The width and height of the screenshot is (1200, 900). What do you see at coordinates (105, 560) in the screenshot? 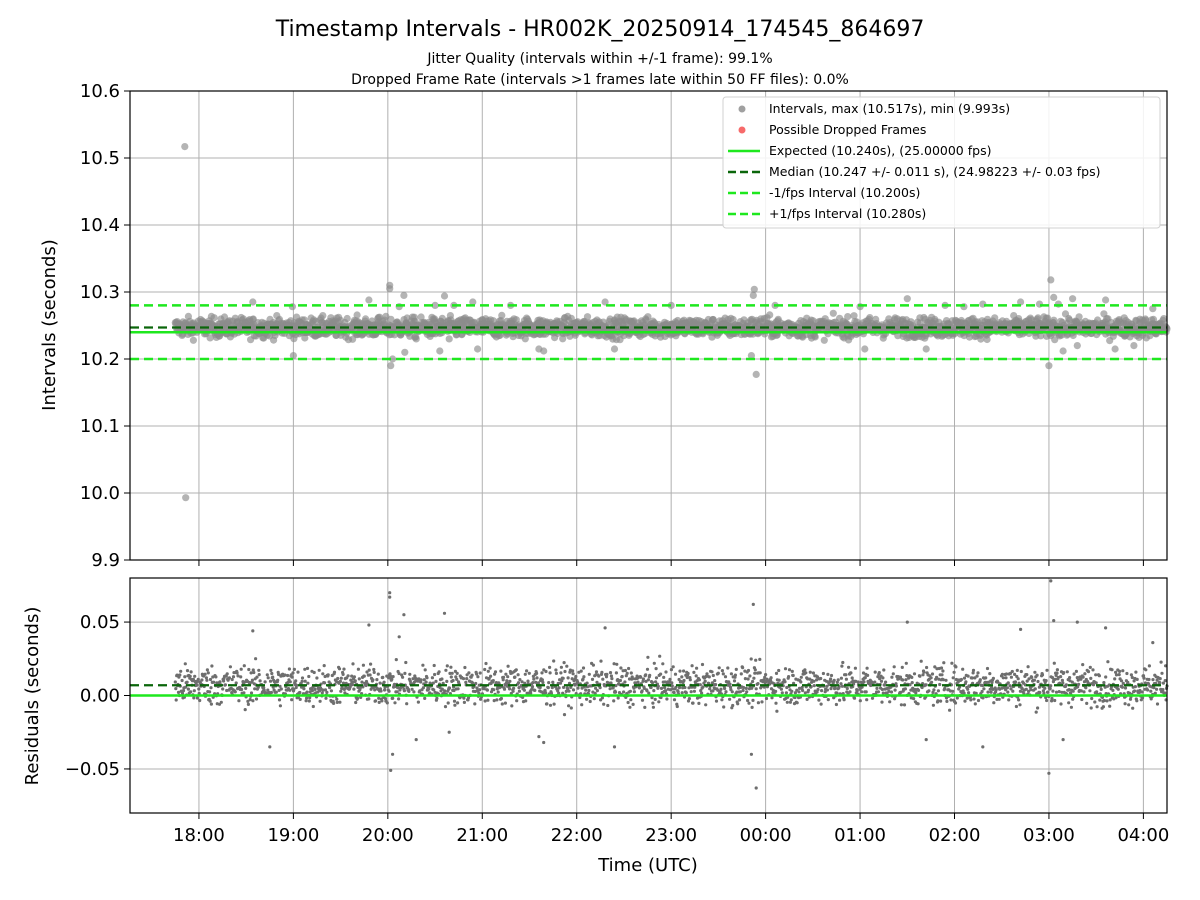
I see `intervals-y-tick-label: 9.9` at bounding box center [105, 560].